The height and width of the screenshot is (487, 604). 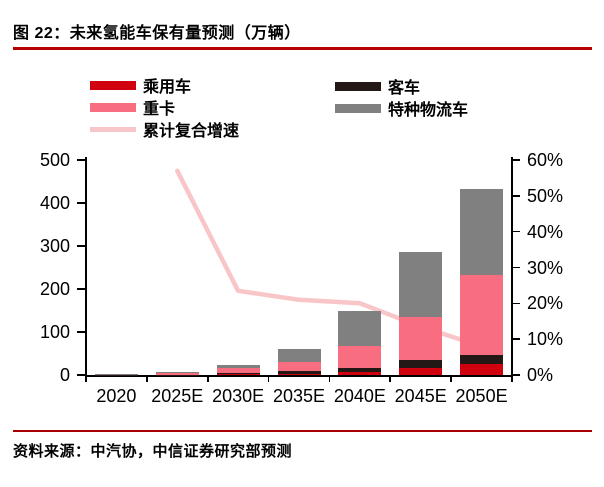 I want to click on bar-segment-truck-2030E, so click(x=238, y=370).